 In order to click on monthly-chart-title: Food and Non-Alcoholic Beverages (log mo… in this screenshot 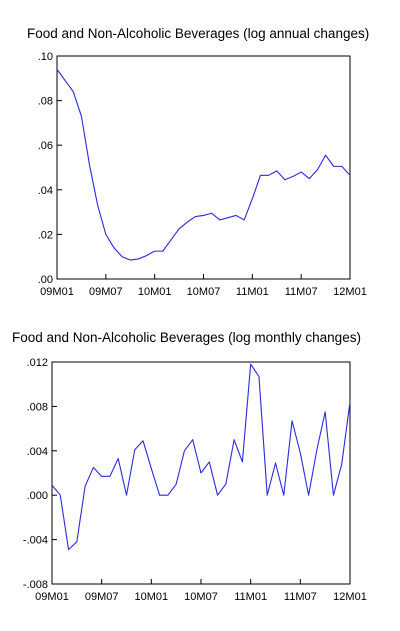, I will do `click(186, 337)`.